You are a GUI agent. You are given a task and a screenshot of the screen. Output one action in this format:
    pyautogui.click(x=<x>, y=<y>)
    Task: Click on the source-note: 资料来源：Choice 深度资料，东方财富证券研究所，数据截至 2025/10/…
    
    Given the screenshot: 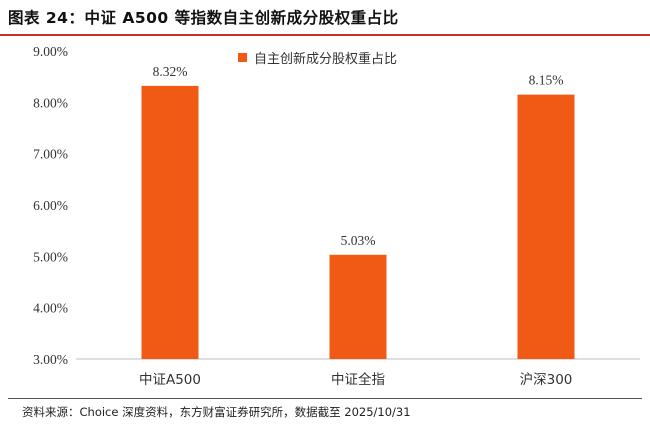 What is the action you would take?
    pyautogui.click(x=216, y=412)
    